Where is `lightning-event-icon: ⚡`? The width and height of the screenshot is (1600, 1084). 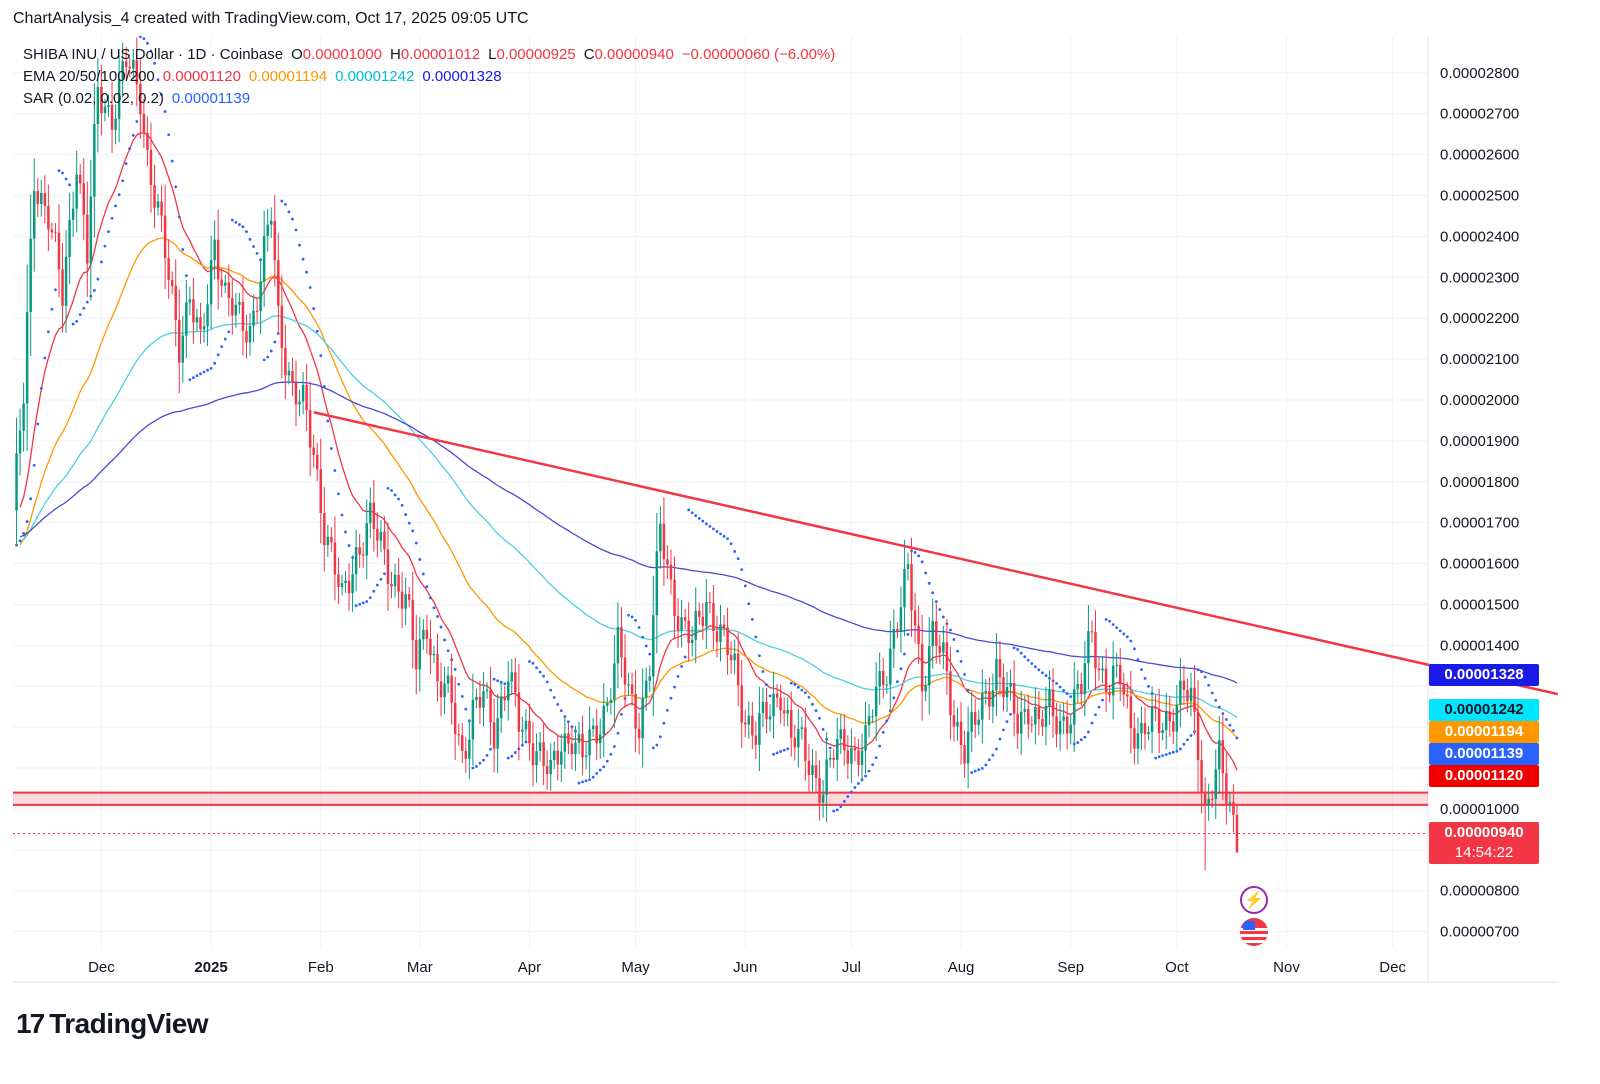
lightning-event-icon: ⚡ is located at coordinates (1254, 900).